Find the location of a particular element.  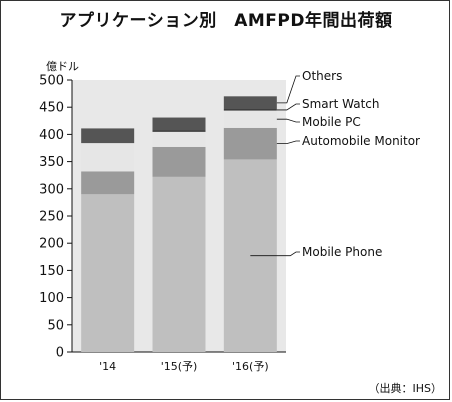

legend-label: Automobile Monitor is located at coordinates (361, 141).